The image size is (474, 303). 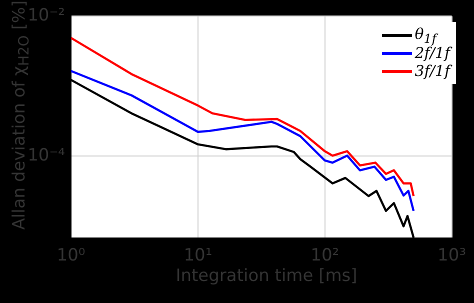 What do you see at coordinates (425, 35) in the screenshot?
I see `legend-label: θ$_{1f}$` at bounding box center [425, 35].